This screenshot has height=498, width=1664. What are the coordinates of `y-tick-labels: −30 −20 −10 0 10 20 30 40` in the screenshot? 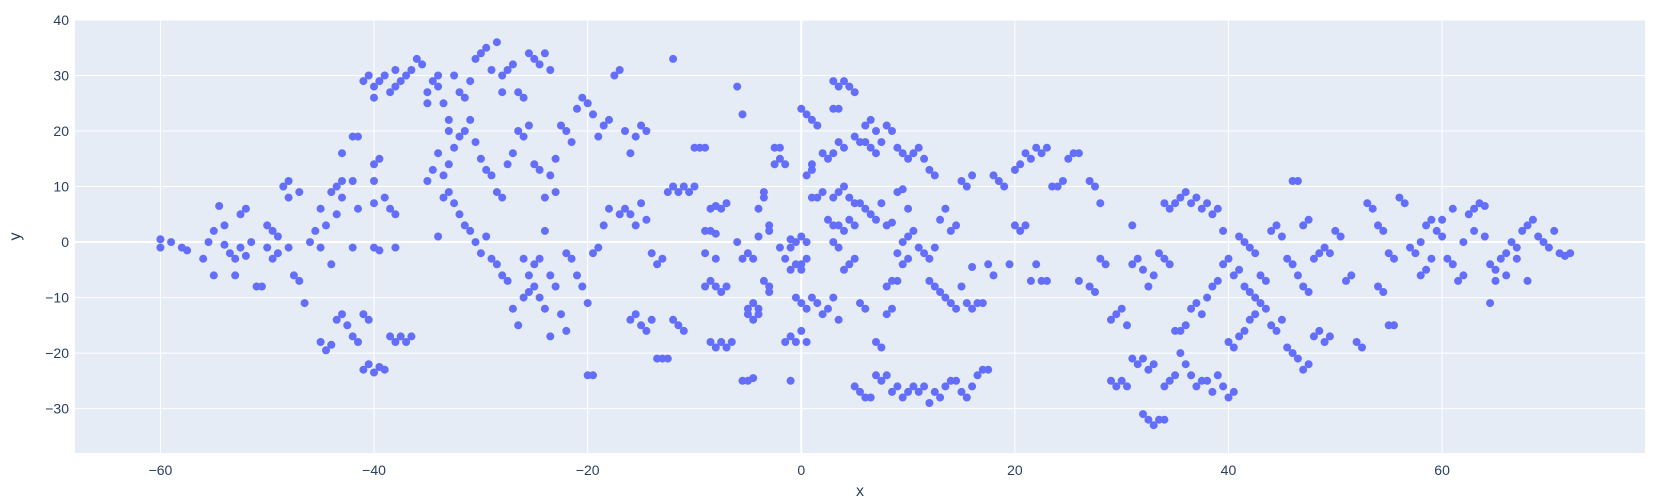 It's located at (57, 214).